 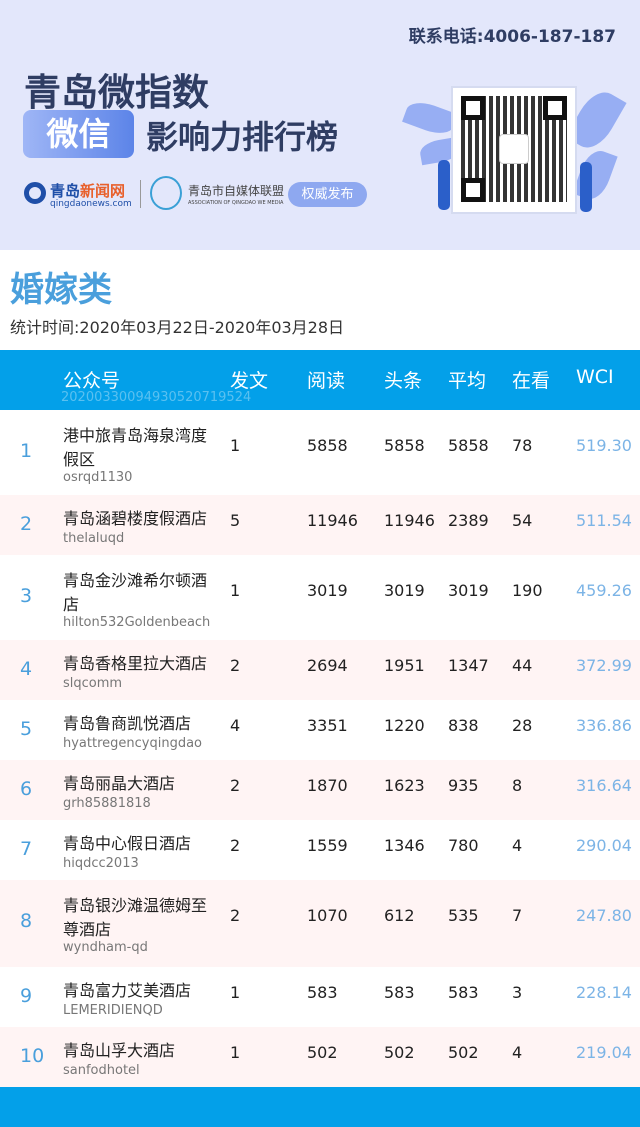 What do you see at coordinates (113, 1010) in the screenshot?
I see `account-id: LEMERIDIENQD` at bounding box center [113, 1010].